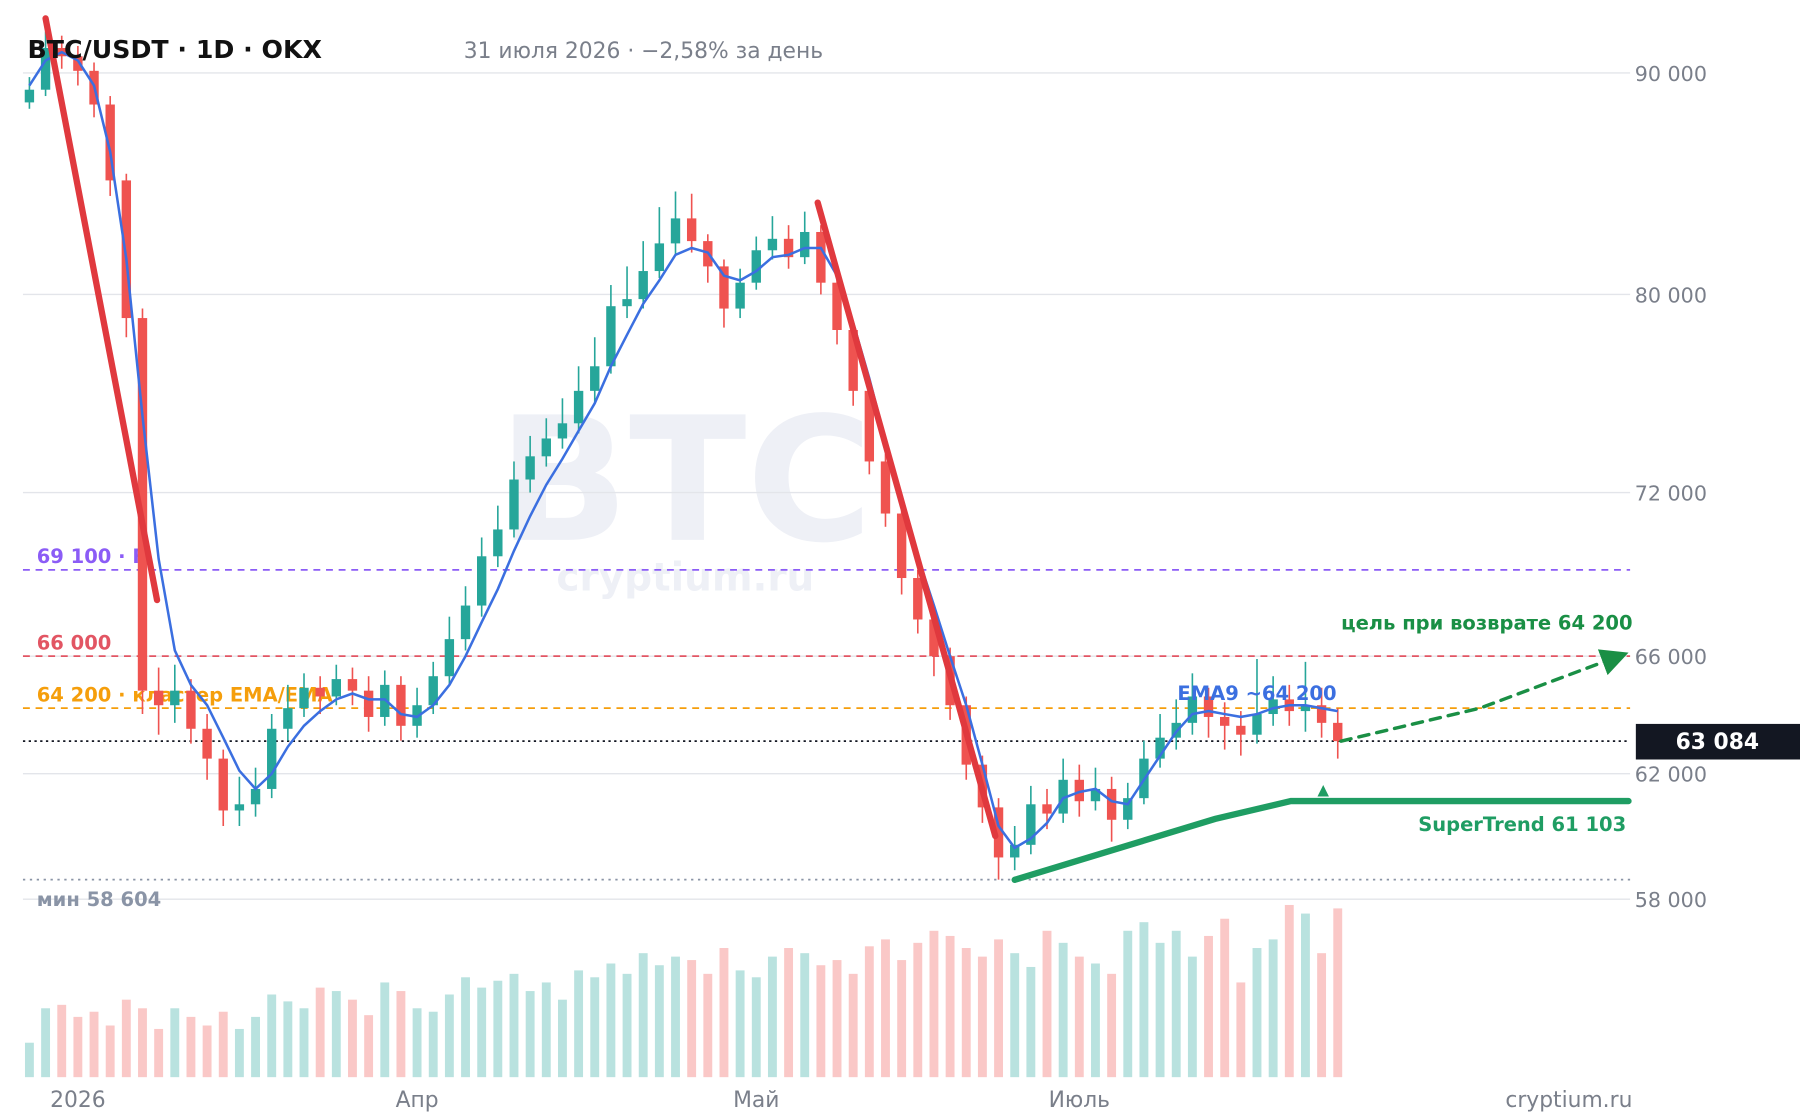 The width and height of the screenshot is (1800, 1120). Describe the element at coordinates (685, 480) in the screenshot. I see `watermark: BTC` at that location.